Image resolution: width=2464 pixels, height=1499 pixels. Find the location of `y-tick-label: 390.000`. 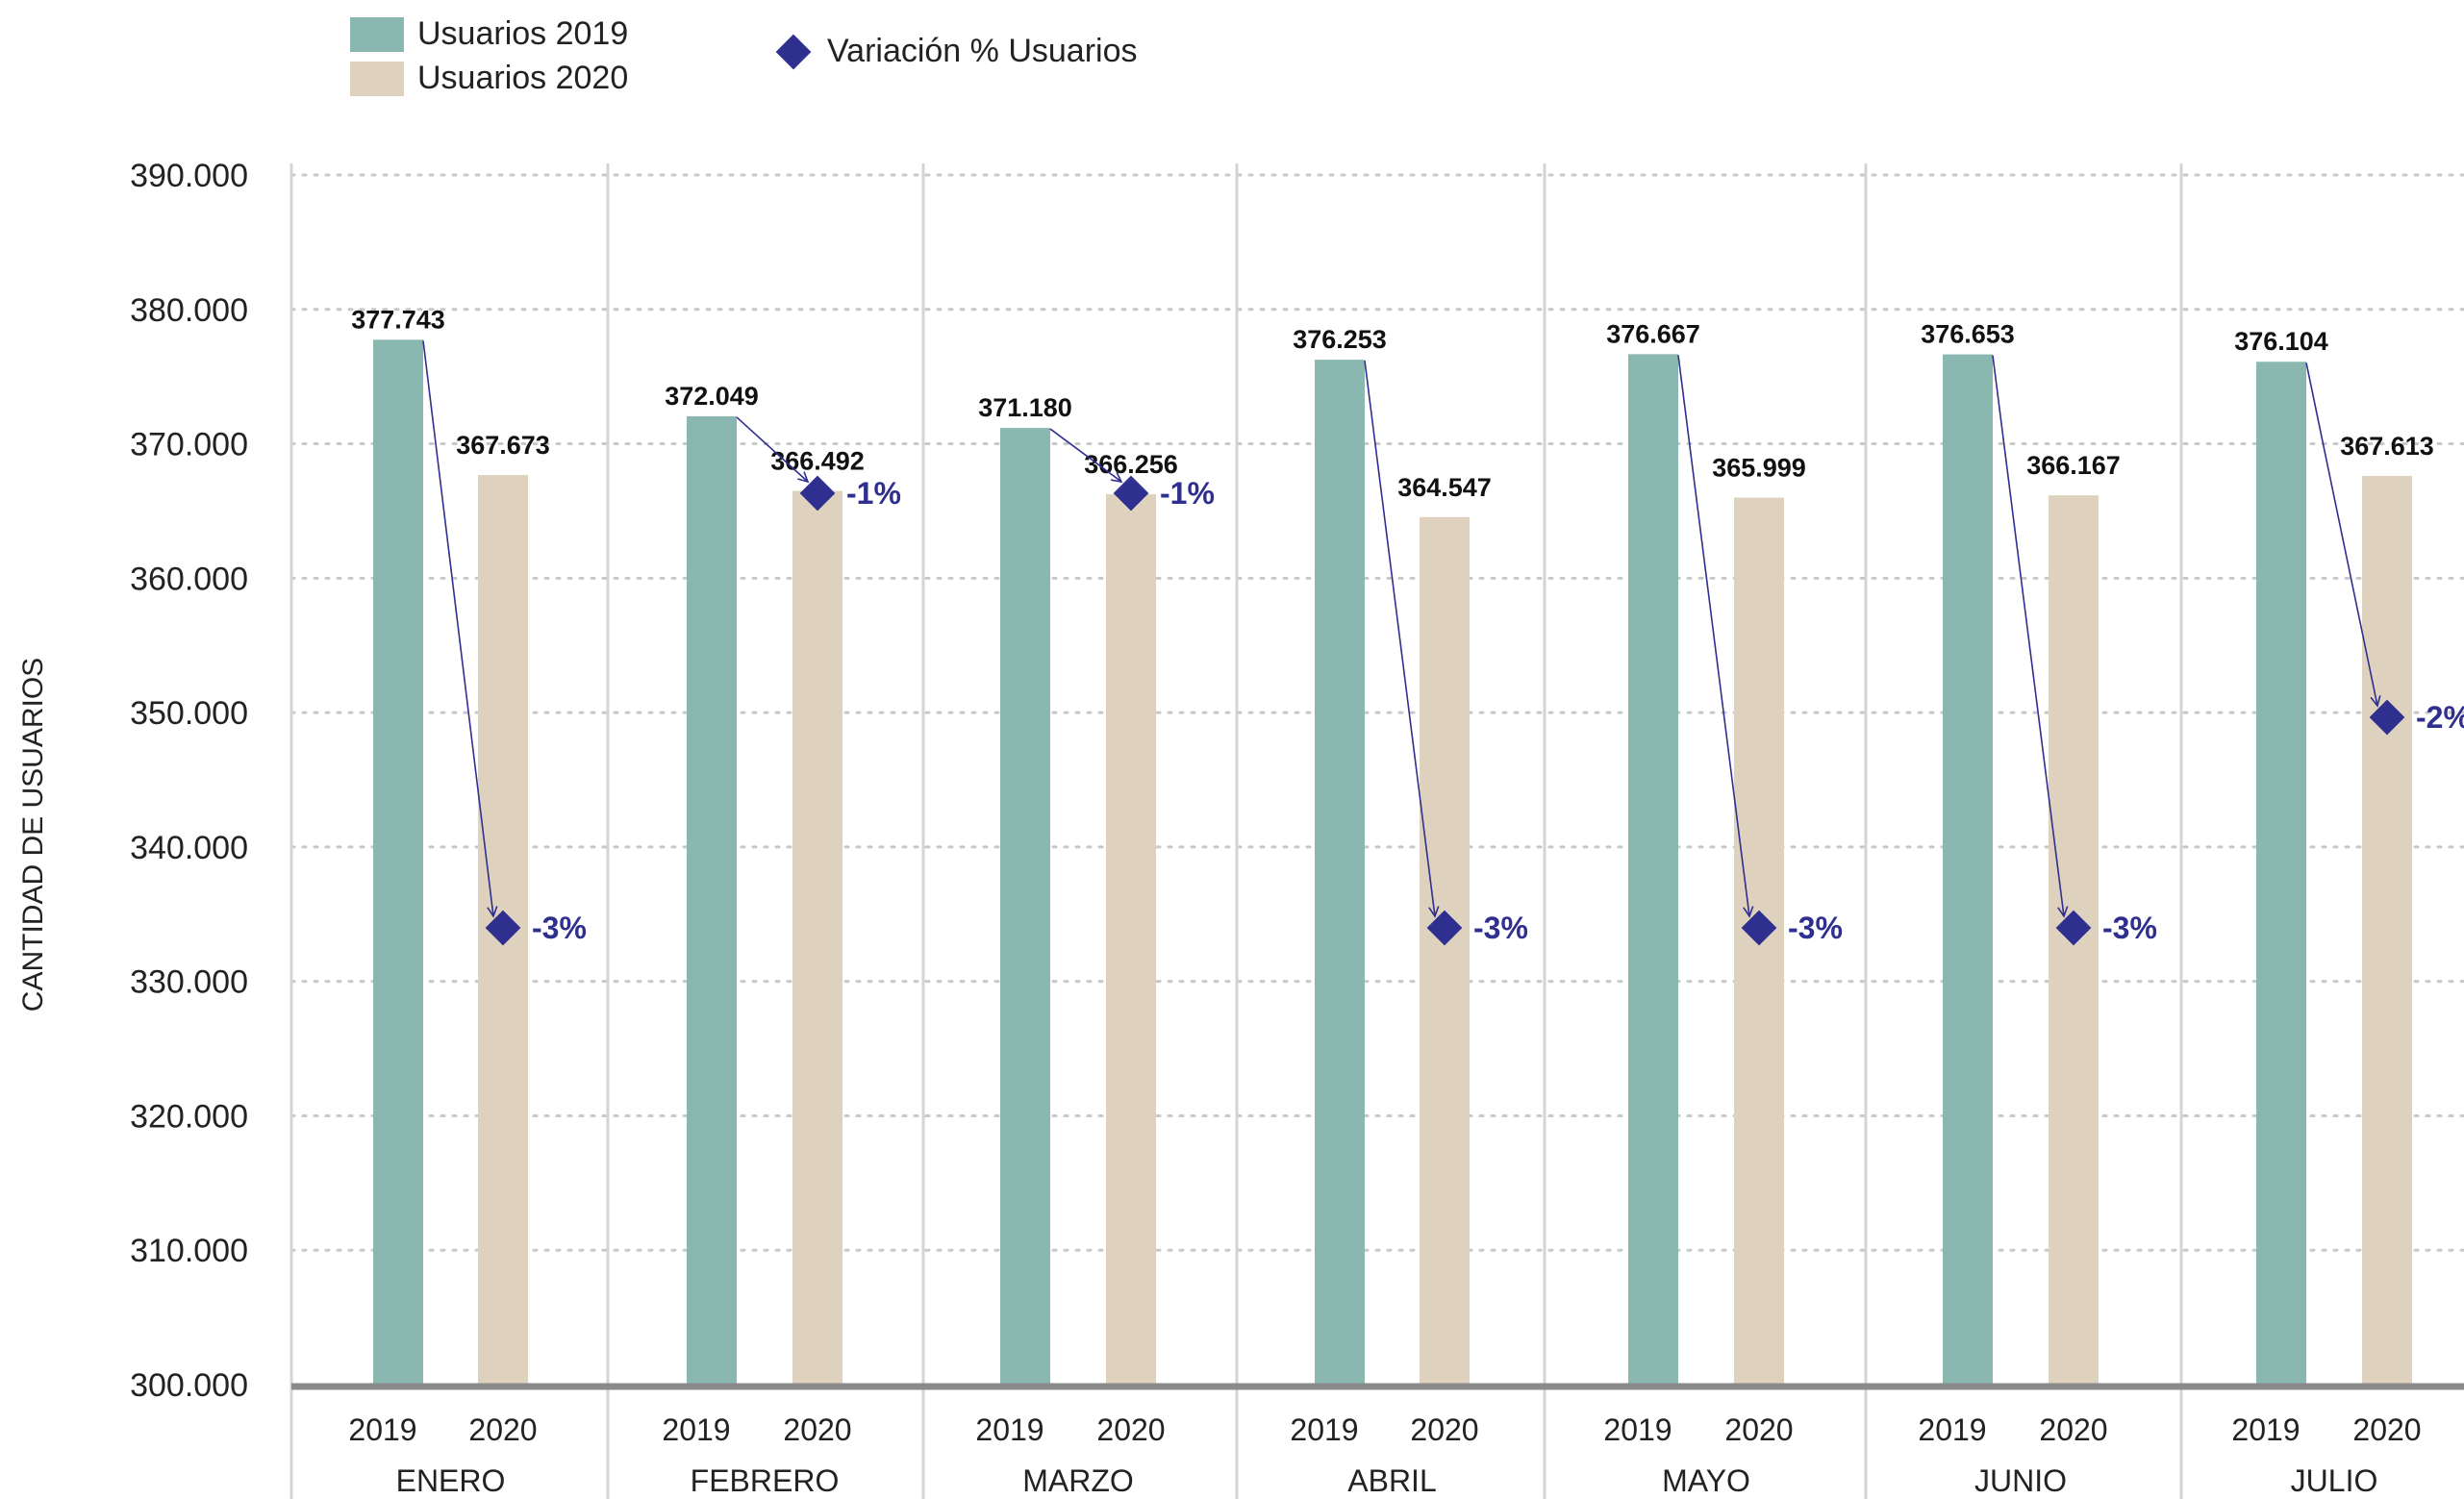

y-tick-label: 390.000 is located at coordinates (189, 176).